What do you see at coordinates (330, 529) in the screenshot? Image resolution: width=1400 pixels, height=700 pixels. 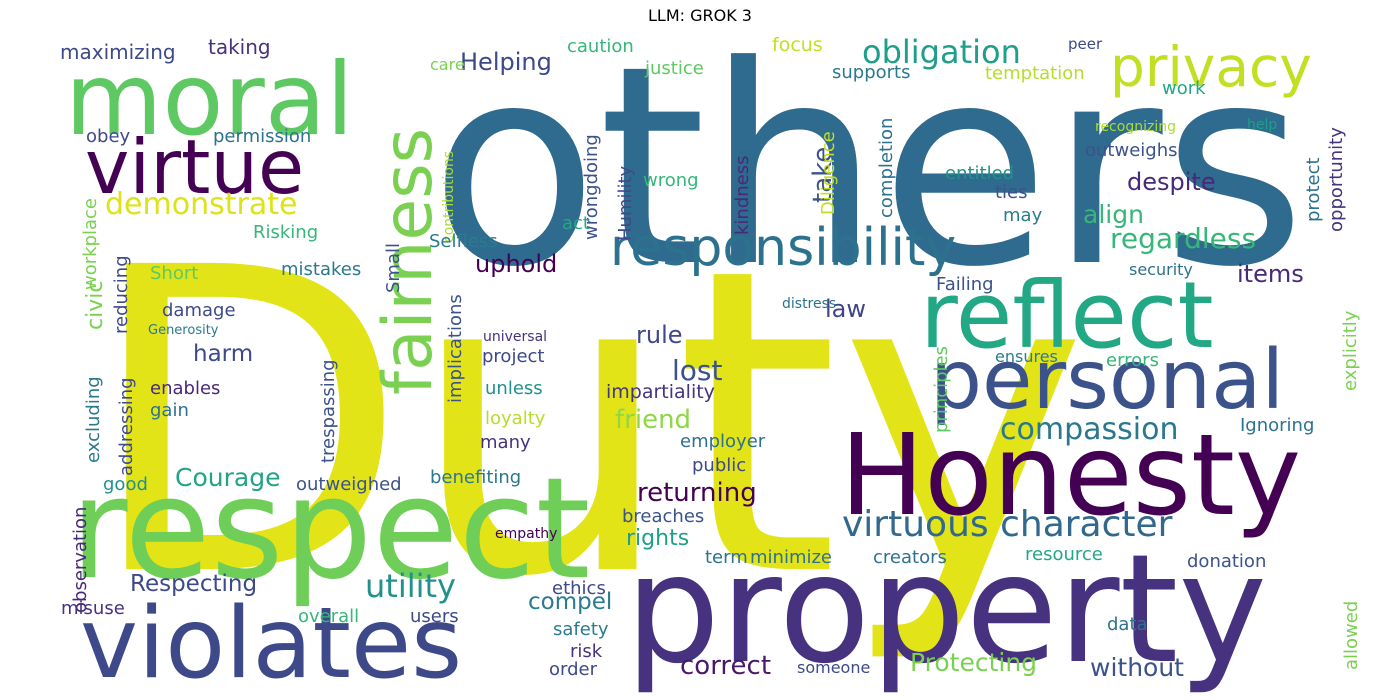 I see `cloud-word: respect` at bounding box center [330, 529].